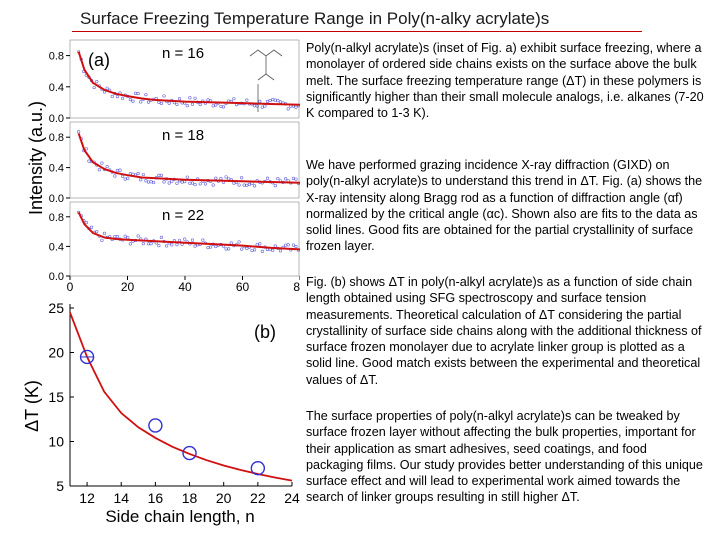  What do you see at coordinates (156, 498) in the screenshot?
I see `x-tick-label: 16` at bounding box center [156, 498].